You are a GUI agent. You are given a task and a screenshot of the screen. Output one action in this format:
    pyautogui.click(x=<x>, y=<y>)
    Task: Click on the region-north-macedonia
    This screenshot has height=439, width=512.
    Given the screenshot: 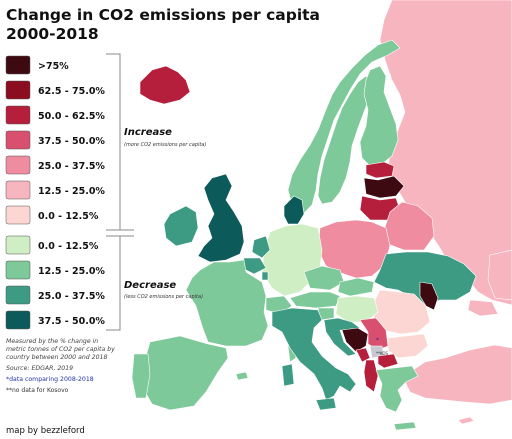 What is the action you would take?
    pyautogui.click(x=388, y=361)
    